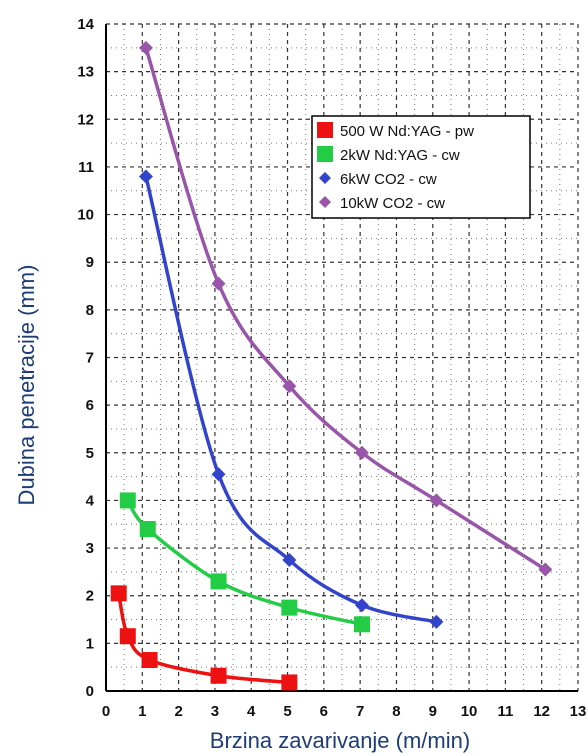 The height and width of the screenshot is (756, 588). I want to click on legend-label: 10kW CO2 - cw, so click(392, 203).